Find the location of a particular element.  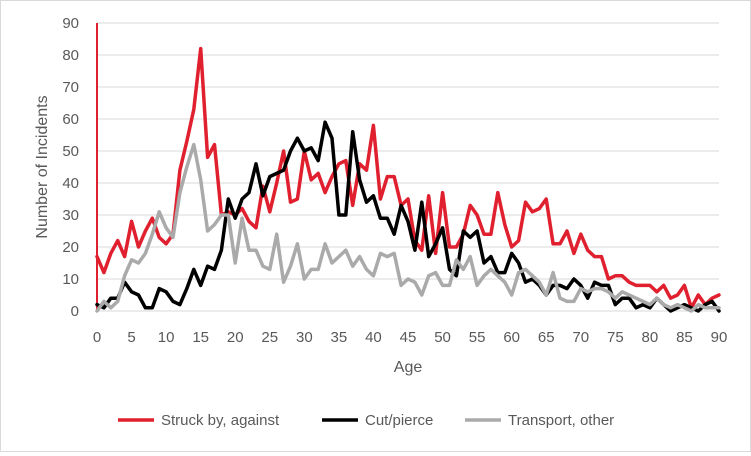

x-tick-label: 0 is located at coordinates (97, 337).